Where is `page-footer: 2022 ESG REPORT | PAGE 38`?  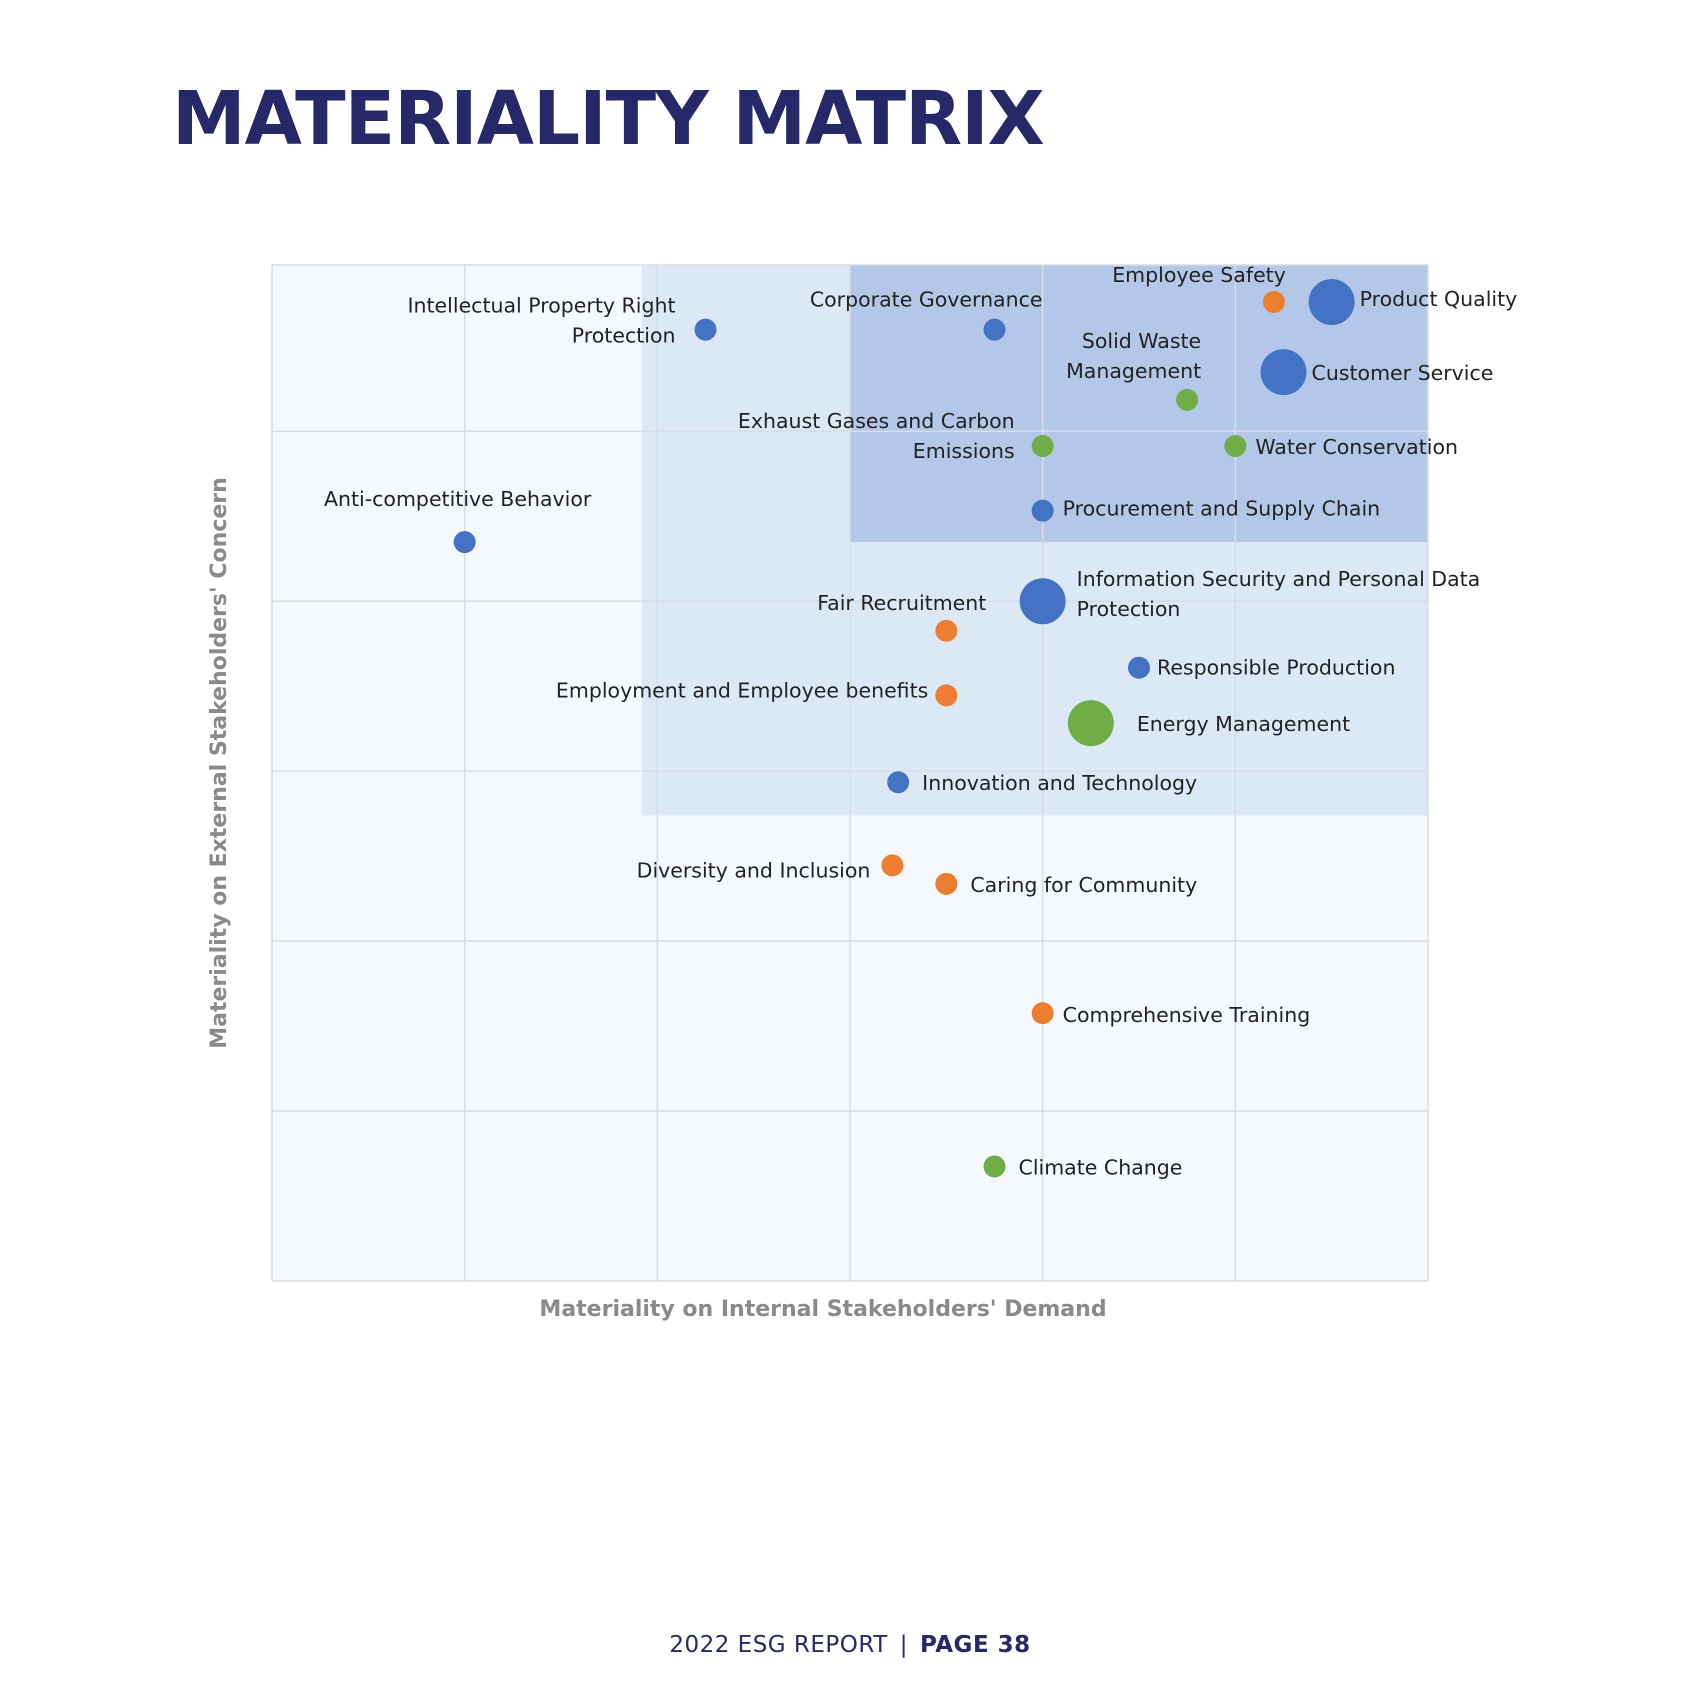
page-footer: 2022 ESG REPORT | PAGE 38 is located at coordinates (850, 1645).